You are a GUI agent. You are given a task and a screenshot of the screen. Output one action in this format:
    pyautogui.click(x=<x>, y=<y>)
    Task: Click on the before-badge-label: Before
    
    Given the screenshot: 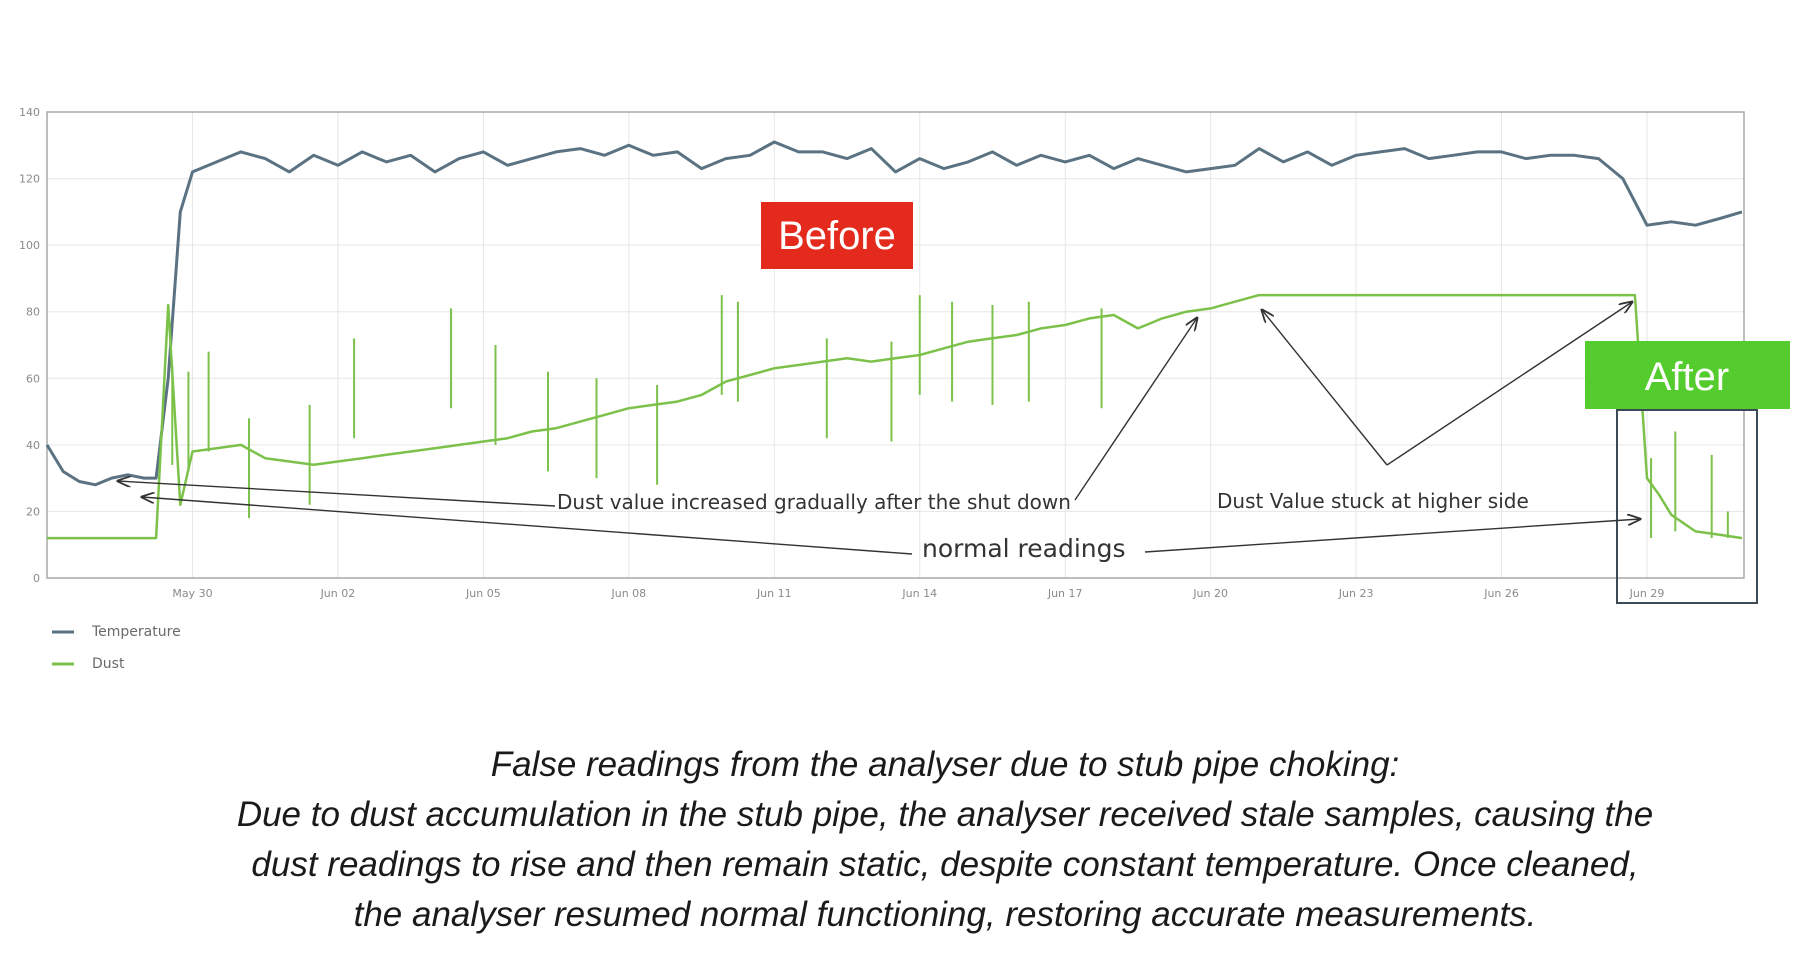 What is the action you would take?
    pyautogui.click(x=837, y=236)
    